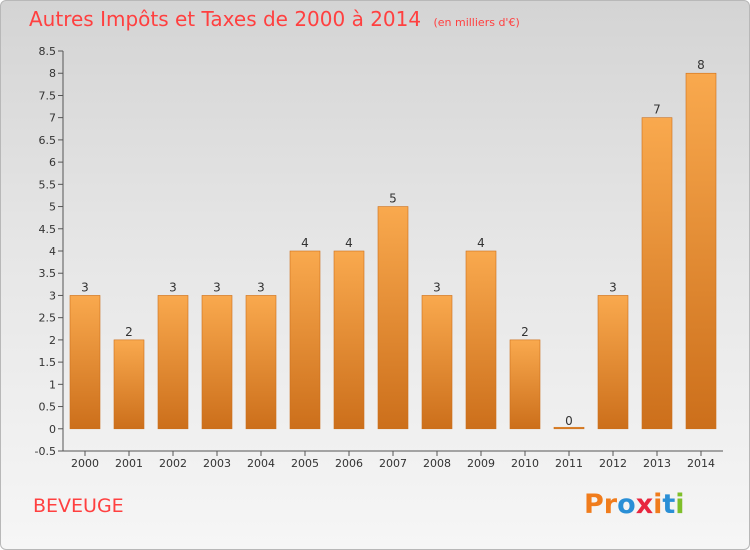  What do you see at coordinates (85, 463) in the screenshot?
I see `x-tick-label: 2000` at bounding box center [85, 463].